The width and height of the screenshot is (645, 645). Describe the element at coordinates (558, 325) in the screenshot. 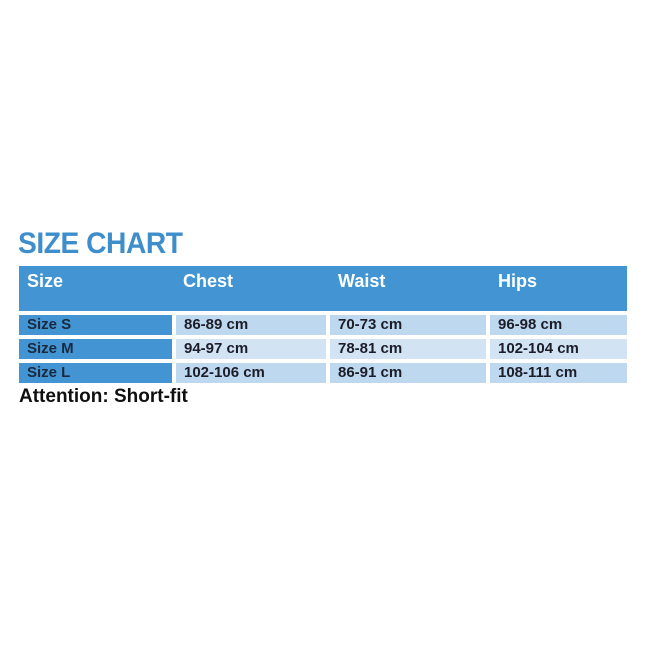

I see `cell-hips-s: 96-98 cm` at that location.